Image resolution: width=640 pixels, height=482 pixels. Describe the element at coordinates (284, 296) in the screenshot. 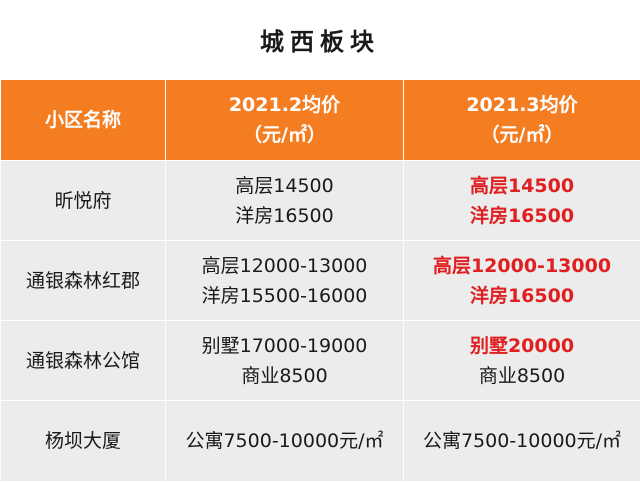

I see `price-line: 洋房15500-16000` at that location.